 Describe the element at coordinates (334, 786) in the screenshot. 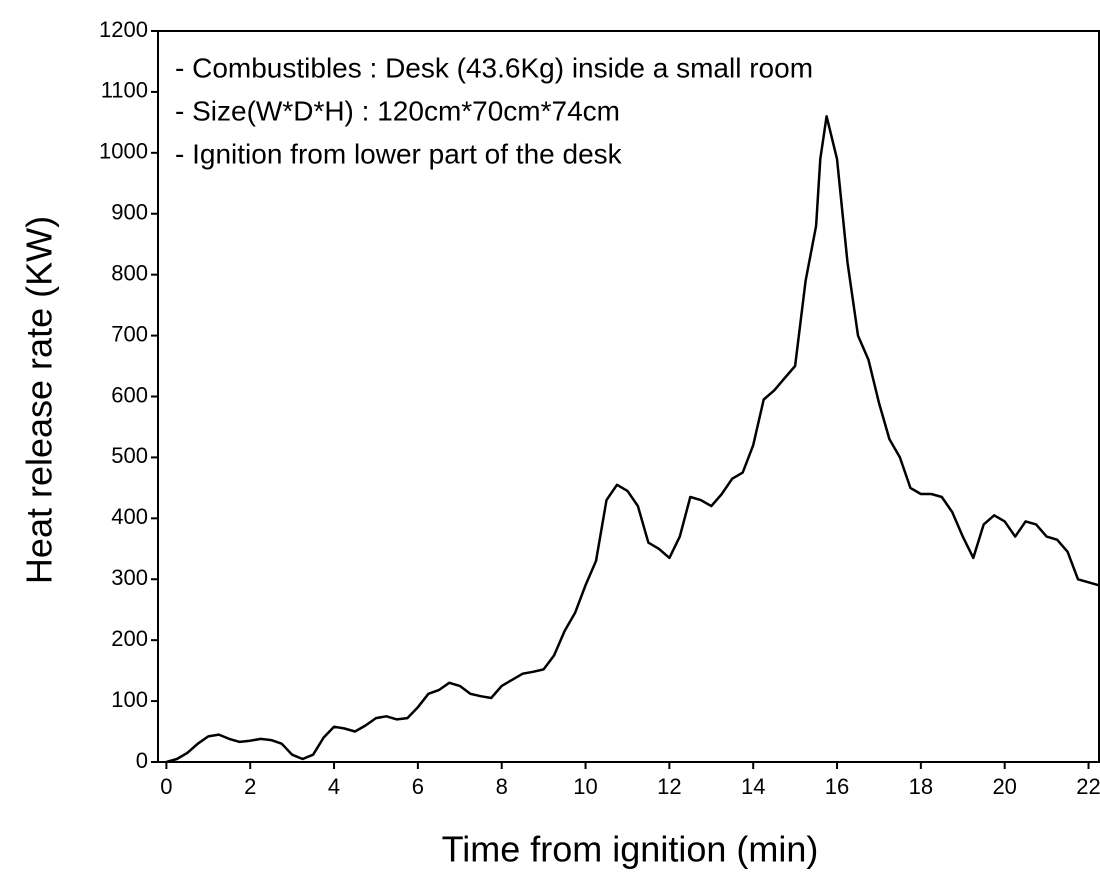

I see `x-tick-label: 4` at that location.